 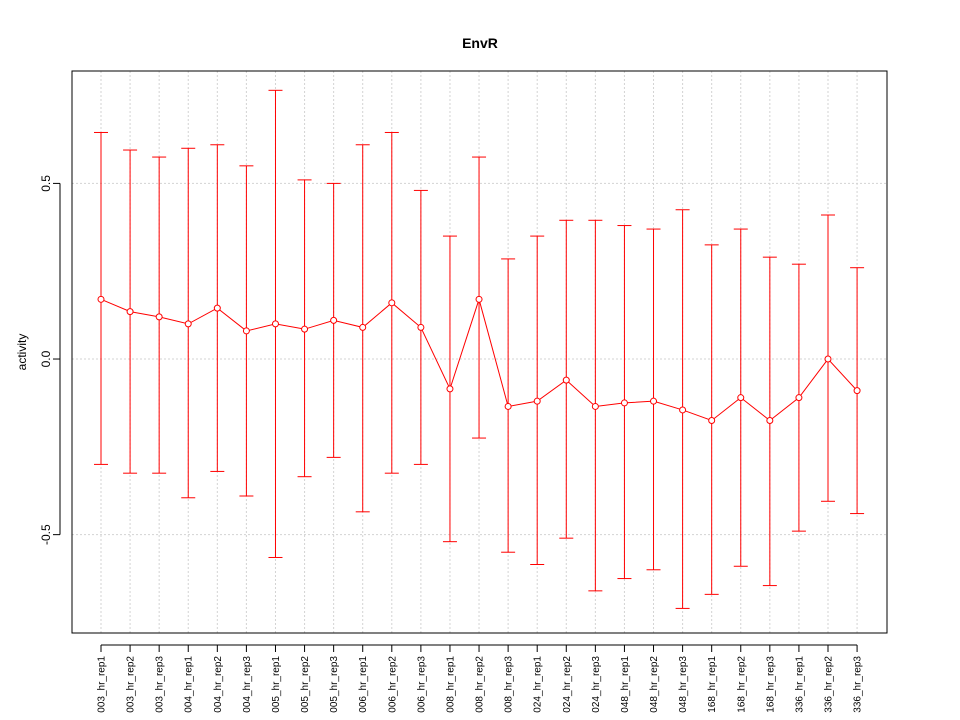 What do you see at coordinates (276, 684) in the screenshot?
I see `x-tick-label: 005_hr_rep1` at bounding box center [276, 684].